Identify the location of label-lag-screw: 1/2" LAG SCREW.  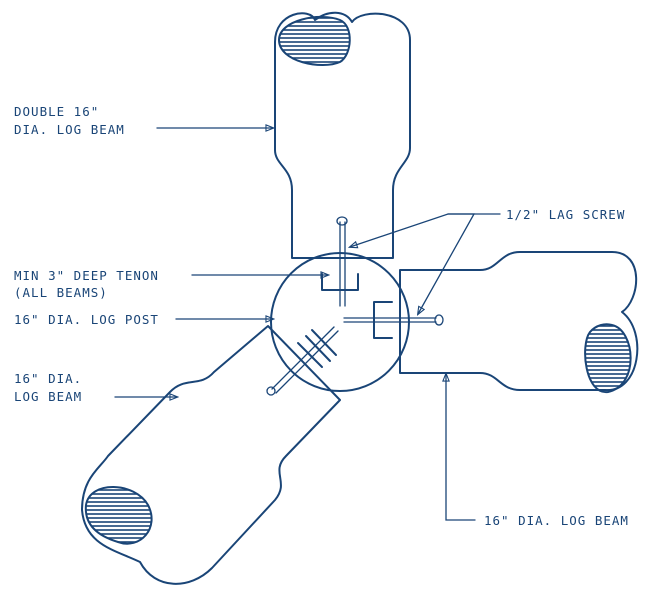
(565, 214).